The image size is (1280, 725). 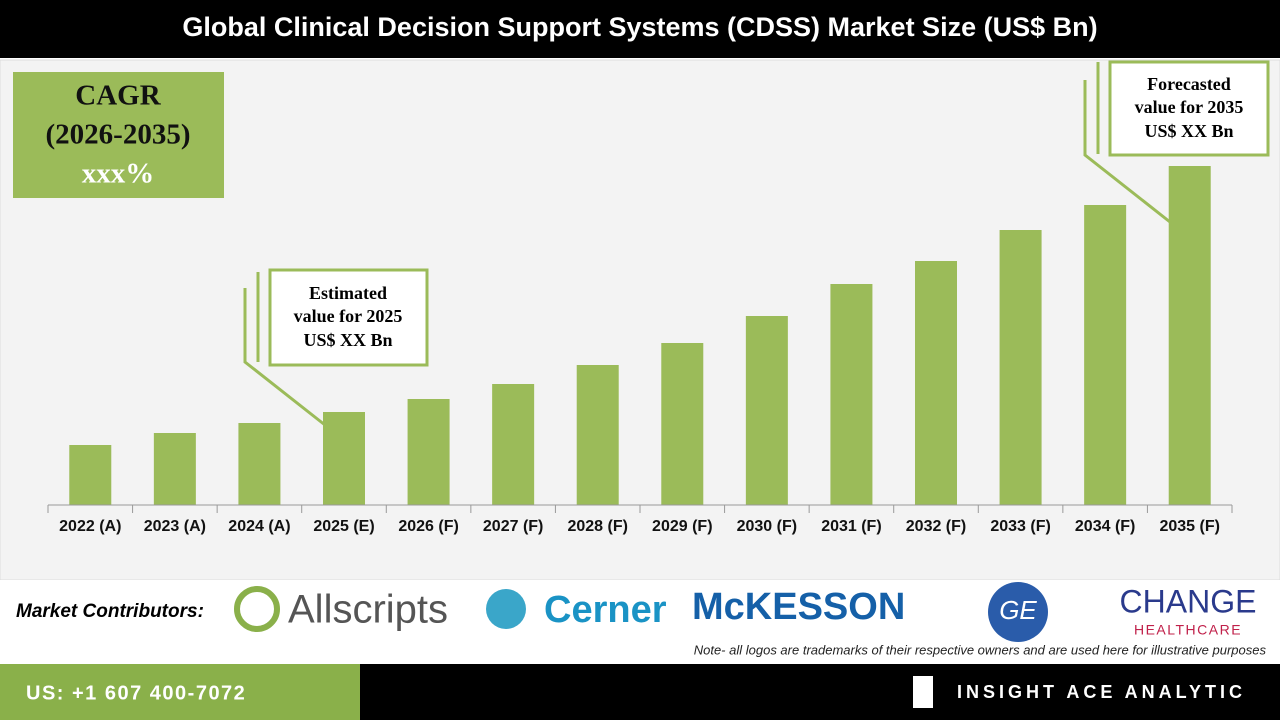 I want to click on title-bar, so click(x=640, y=29).